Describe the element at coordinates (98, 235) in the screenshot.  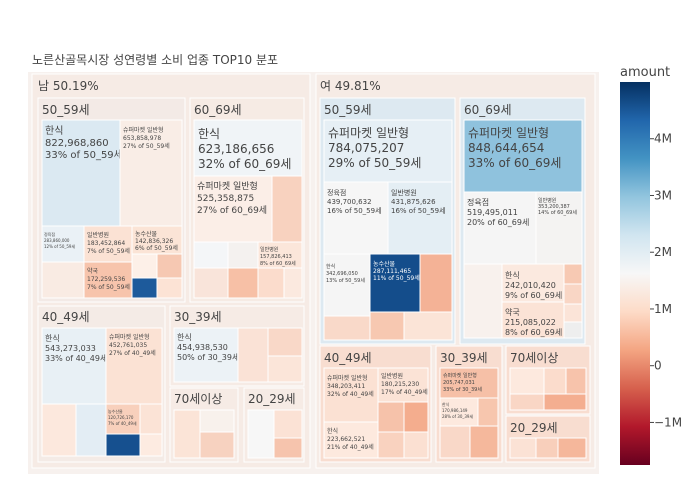
I see `tile-label: 일반병원` at that location.